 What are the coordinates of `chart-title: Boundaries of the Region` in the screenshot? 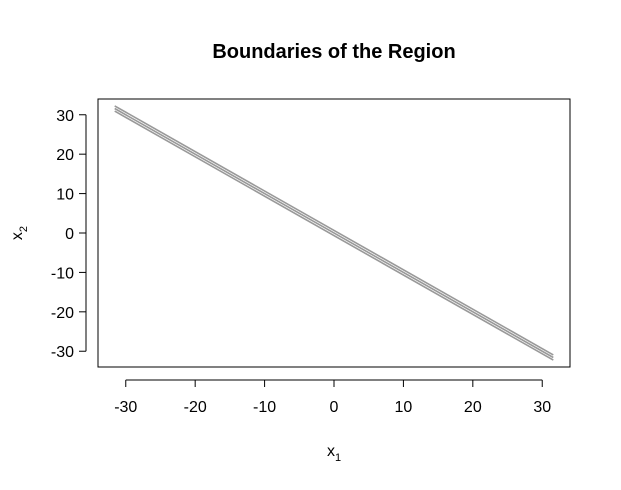 It's located at (333, 52).